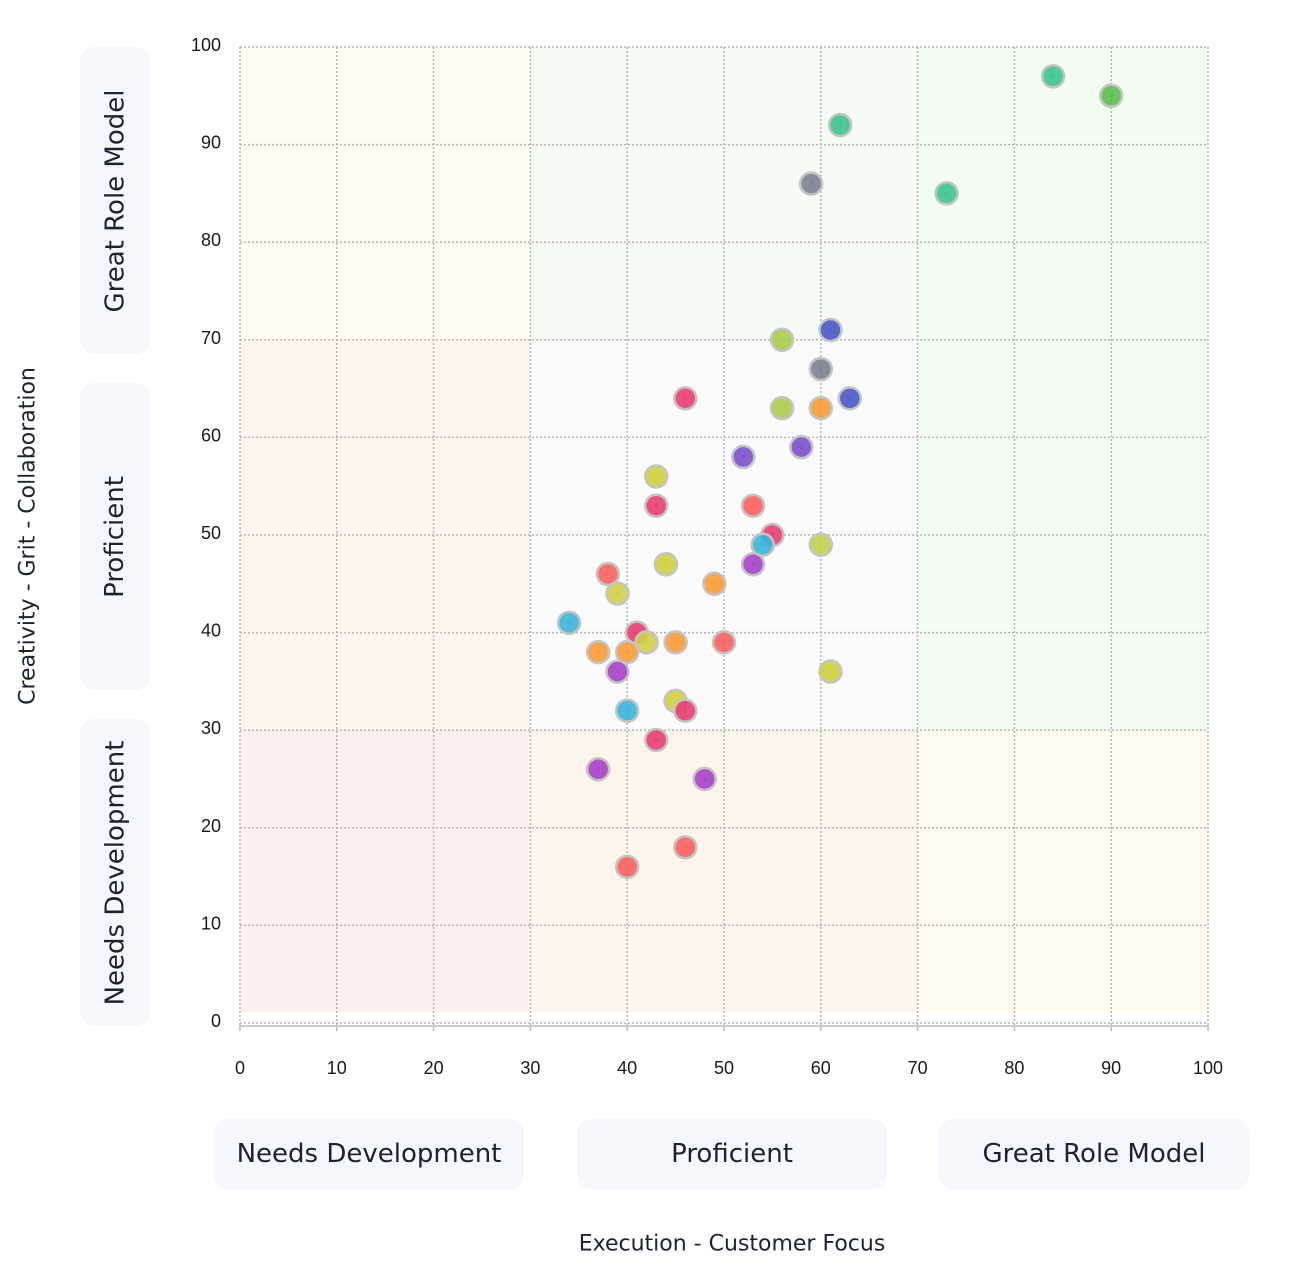 This screenshot has height=1276, width=1306. I want to click on x-band-great-role-model: Great Role Model, so click(1094, 1154).